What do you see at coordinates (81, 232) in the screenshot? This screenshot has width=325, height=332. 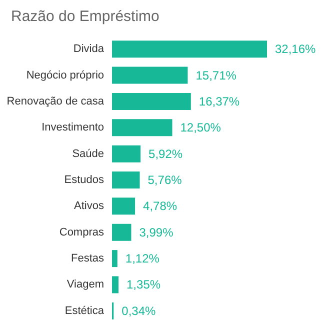 I see `y-tick-label: Compras` at bounding box center [81, 232].